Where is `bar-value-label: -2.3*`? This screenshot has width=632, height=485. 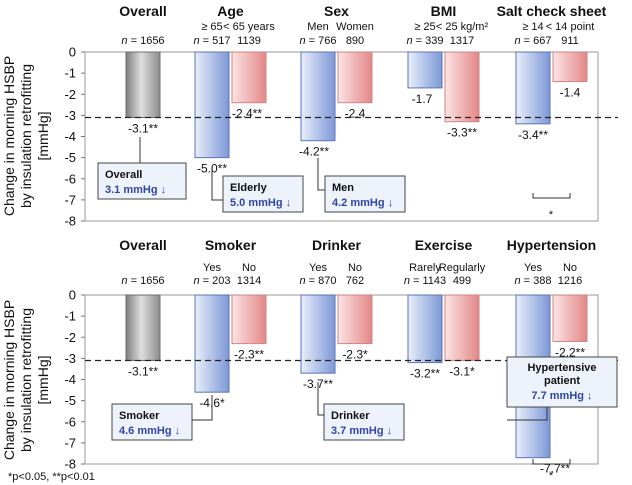
bar-value-label: -2.3* is located at coordinates (355, 355).